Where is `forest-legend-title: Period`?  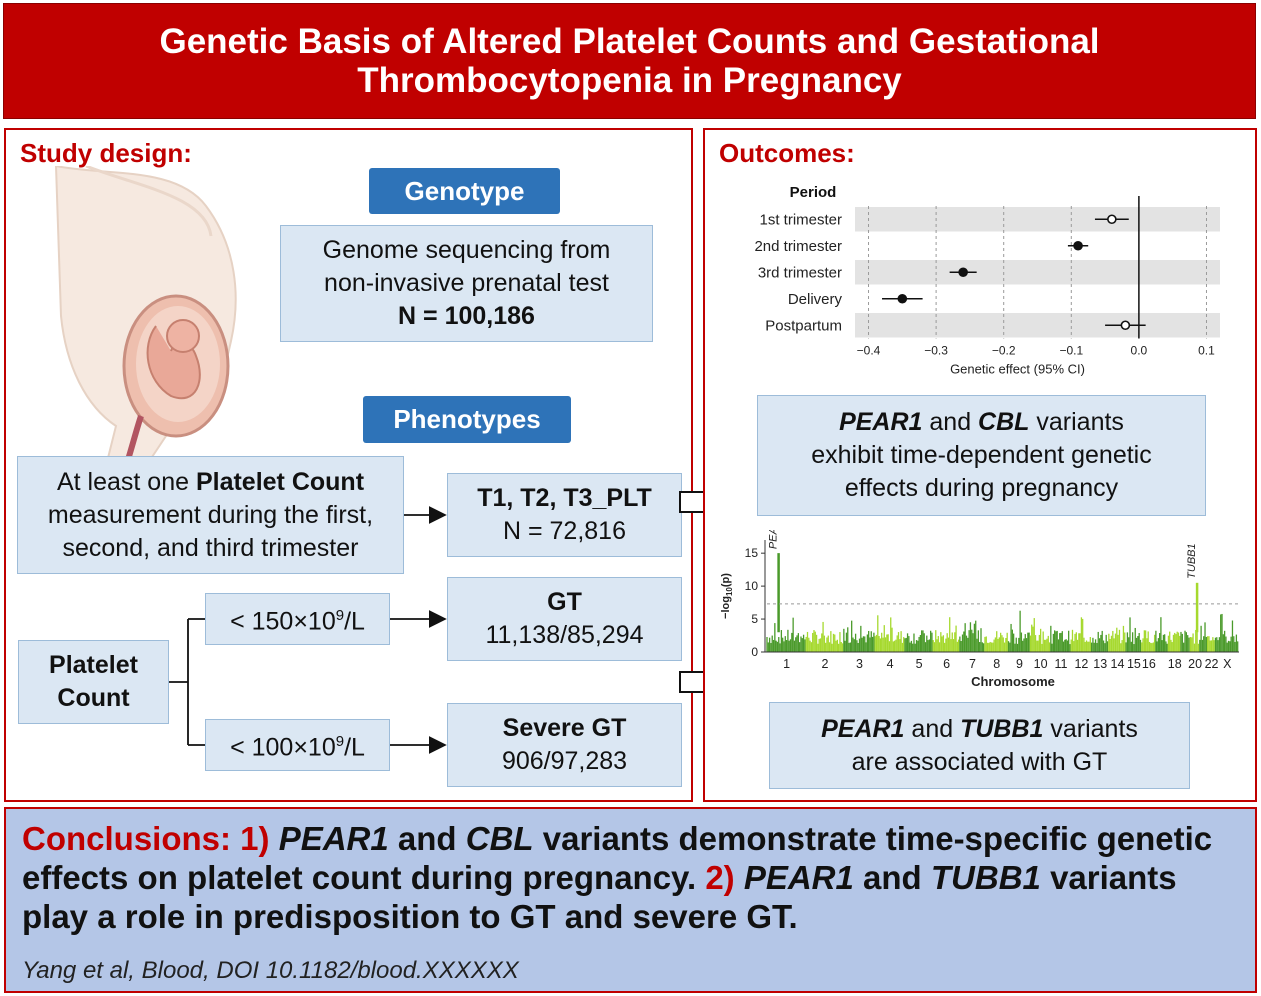 forest-legend-title: Period is located at coordinates (813, 192).